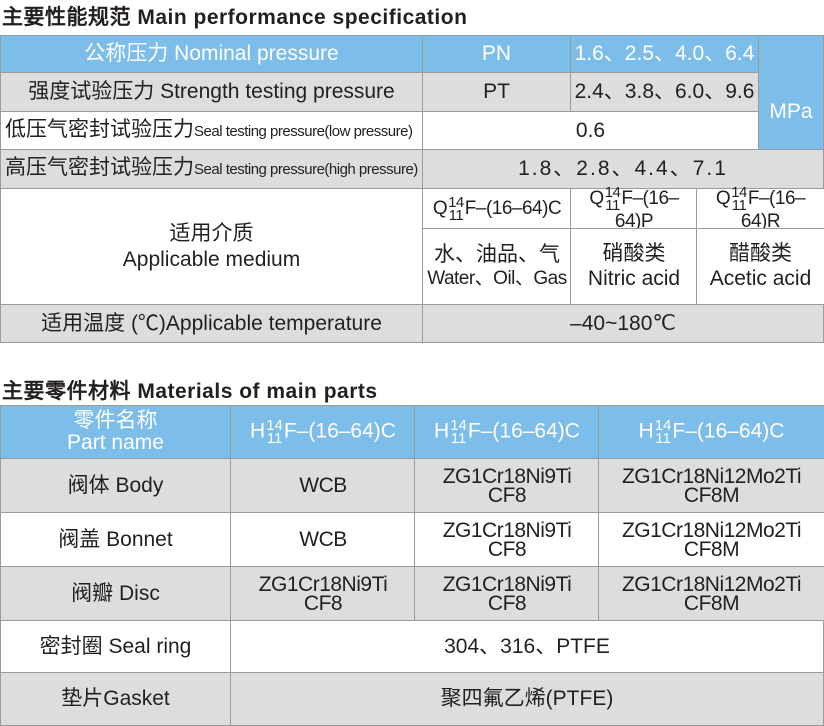 This screenshot has height=726, width=824. Describe the element at coordinates (496, 54) in the screenshot. I see `nominal-code: PN` at that location.